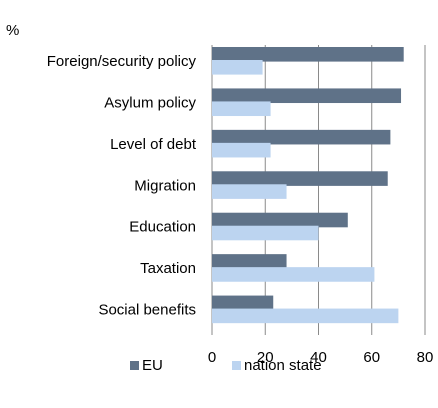  What do you see at coordinates (283, 365) in the screenshot?
I see `legend-label-nation-state: nation state` at bounding box center [283, 365].